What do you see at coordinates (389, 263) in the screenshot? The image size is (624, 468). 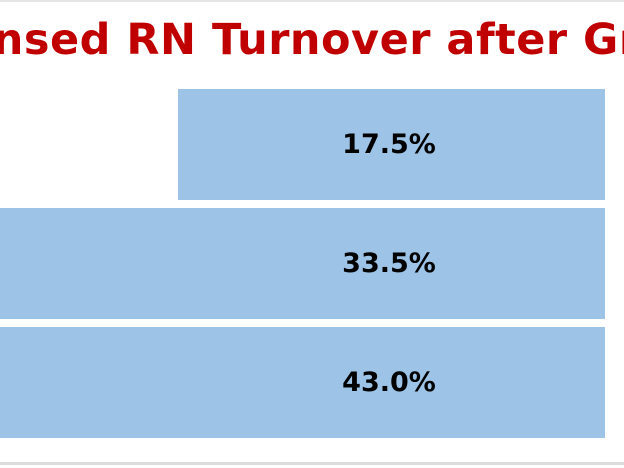 I see `bar-2-label: 33.5%` at bounding box center [389, 263].